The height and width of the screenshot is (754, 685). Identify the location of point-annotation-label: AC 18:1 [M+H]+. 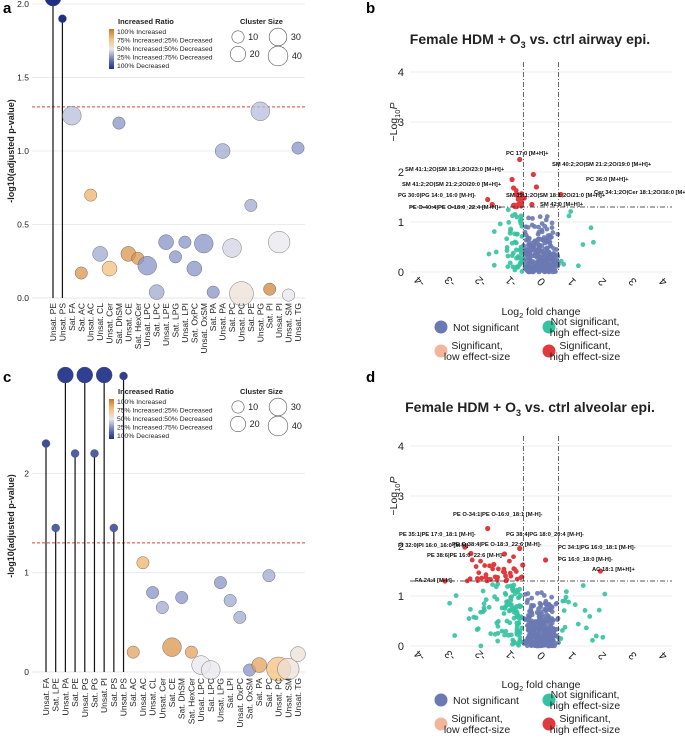
(613, 570).